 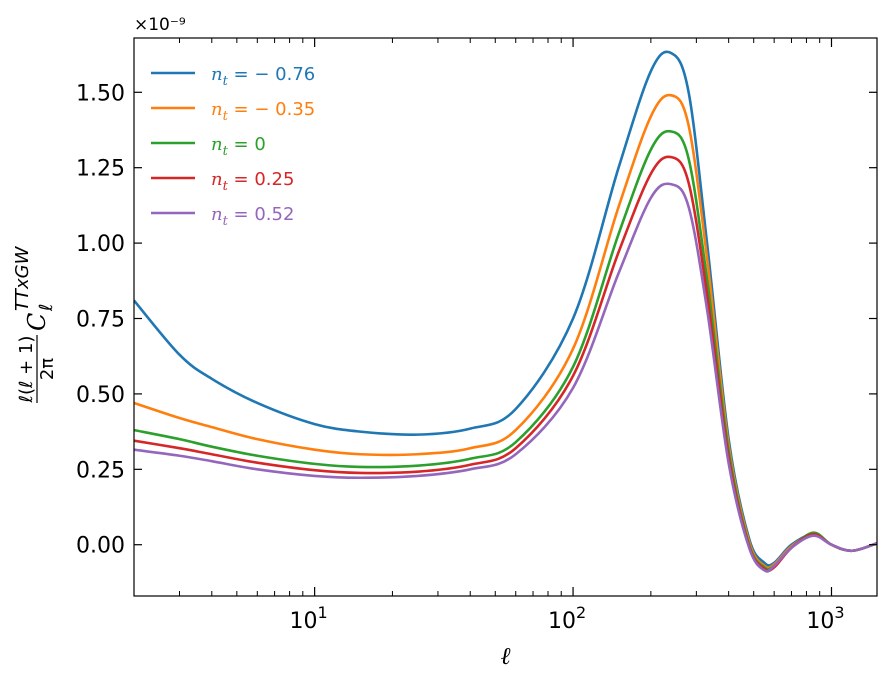 What do you see at coordinates (567, 618) in the screenshot?
I see `x-tick-label: 10²` at bounding box center [567, 618].